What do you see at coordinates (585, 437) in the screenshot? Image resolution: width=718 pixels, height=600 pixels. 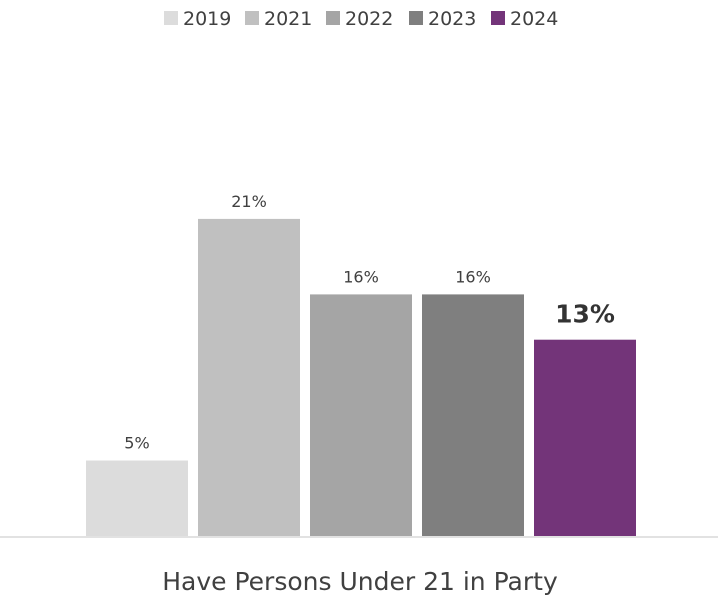 I see `bar-2024` at bounding box center [585, 437].